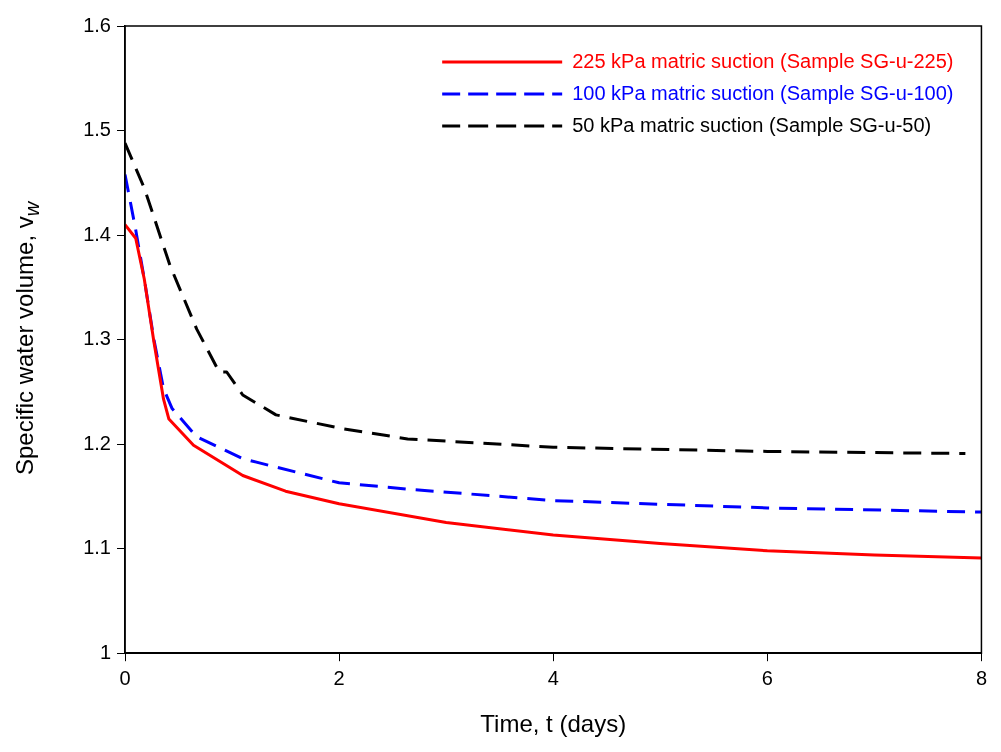 The height and width of the screenshot is (752, 1001). Describe the element at coordinates (97, 442) in the screenshot. I see `y-tick-label: 1.2` at that location.